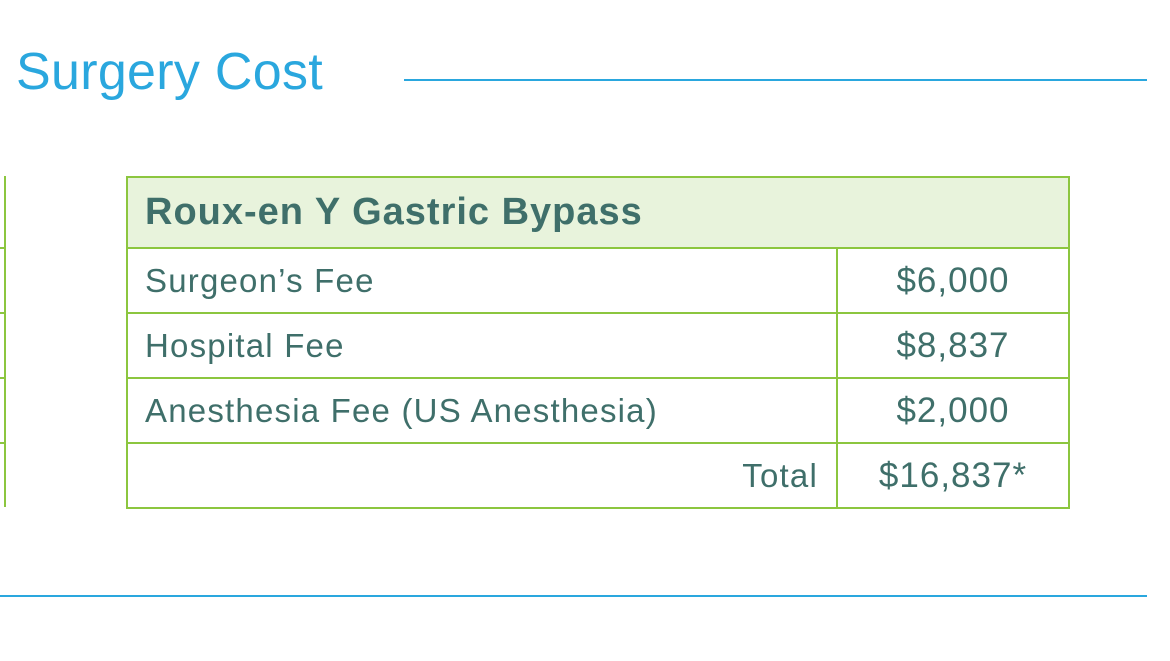 Image resolution: width=1170 pixels, height=661 pixels. I want to click on adjacent-table-edge, so click(3, 341).